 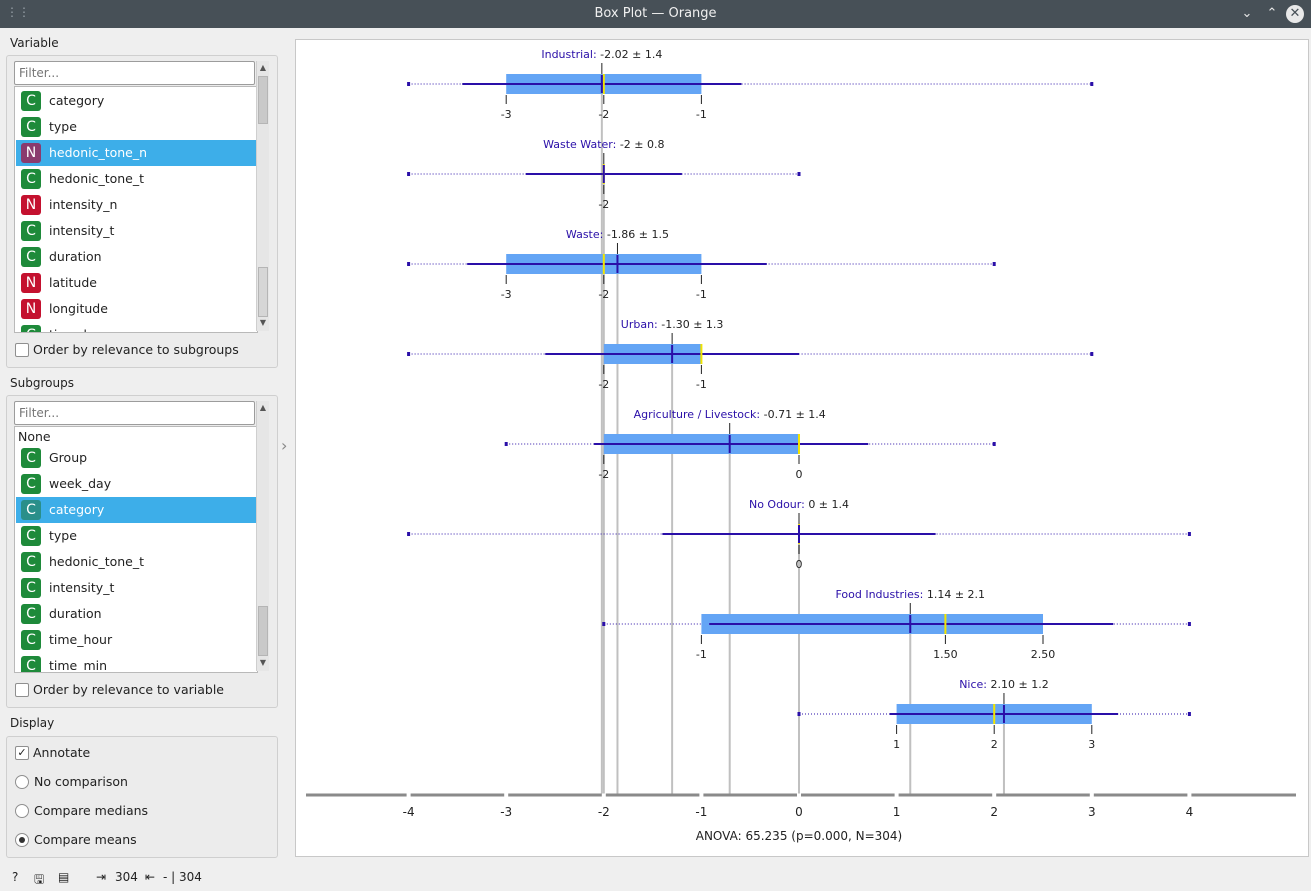 I want to click on report-icon: ▤, so click(x=64, y=877).